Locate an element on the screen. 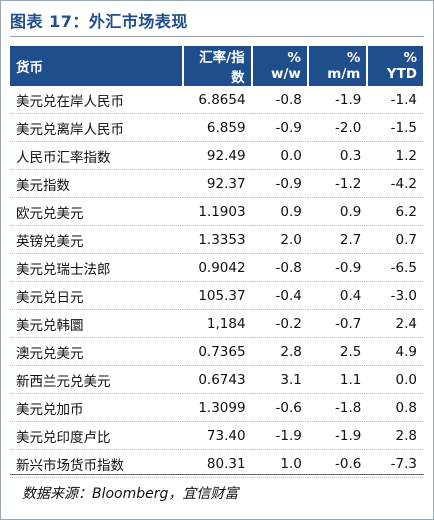 This screenshot has height=520, width=434. cell-currency: 澳元兑美元 is located at coordinates (96, 351).